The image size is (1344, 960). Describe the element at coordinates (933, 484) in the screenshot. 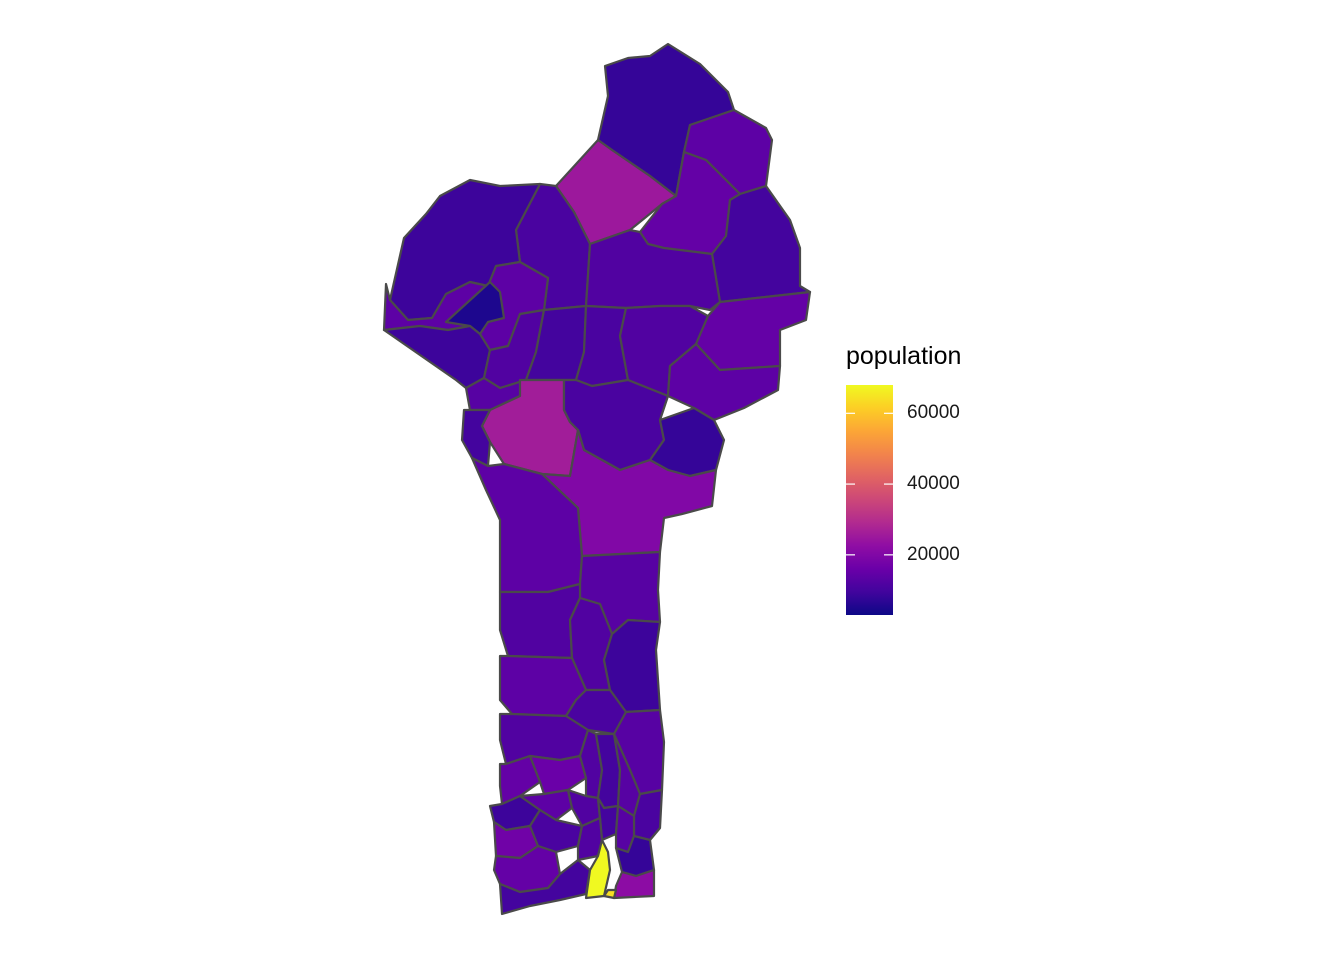

I see `legend-tick-label: 40000` at that location.